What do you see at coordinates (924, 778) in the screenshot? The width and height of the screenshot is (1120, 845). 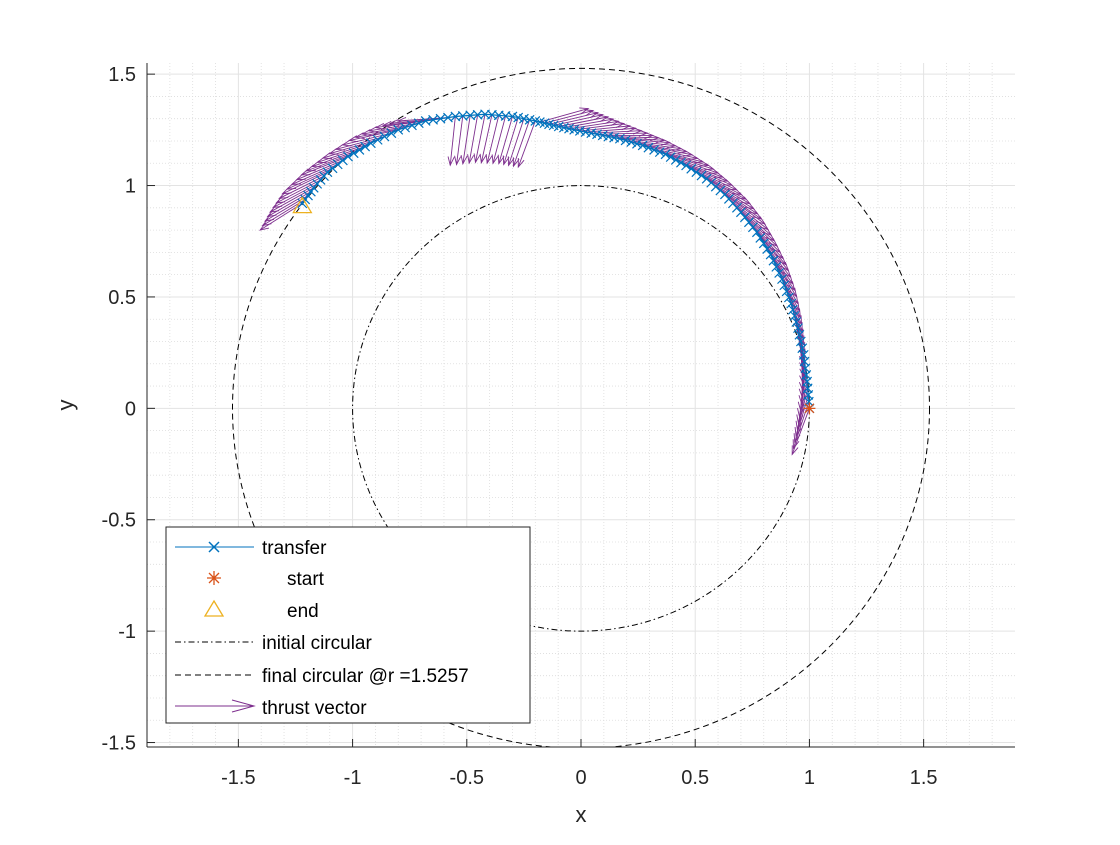 I see `x-tick-label: 1.5` at bounding box center [924, 778].